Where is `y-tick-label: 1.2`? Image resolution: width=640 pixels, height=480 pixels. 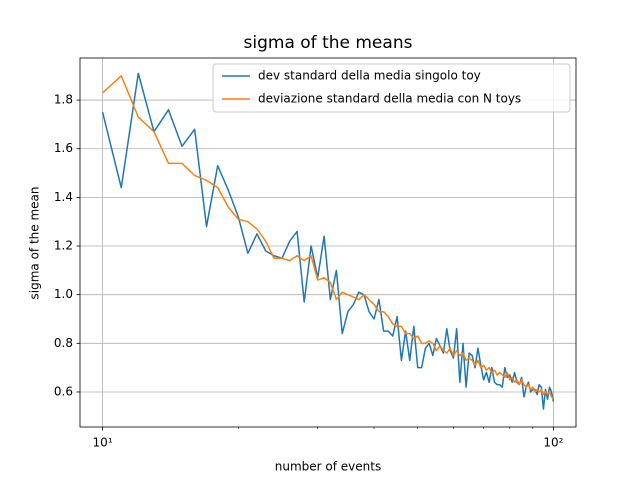
y-tick-label: 1.2 is located at coordinates (63, 246).